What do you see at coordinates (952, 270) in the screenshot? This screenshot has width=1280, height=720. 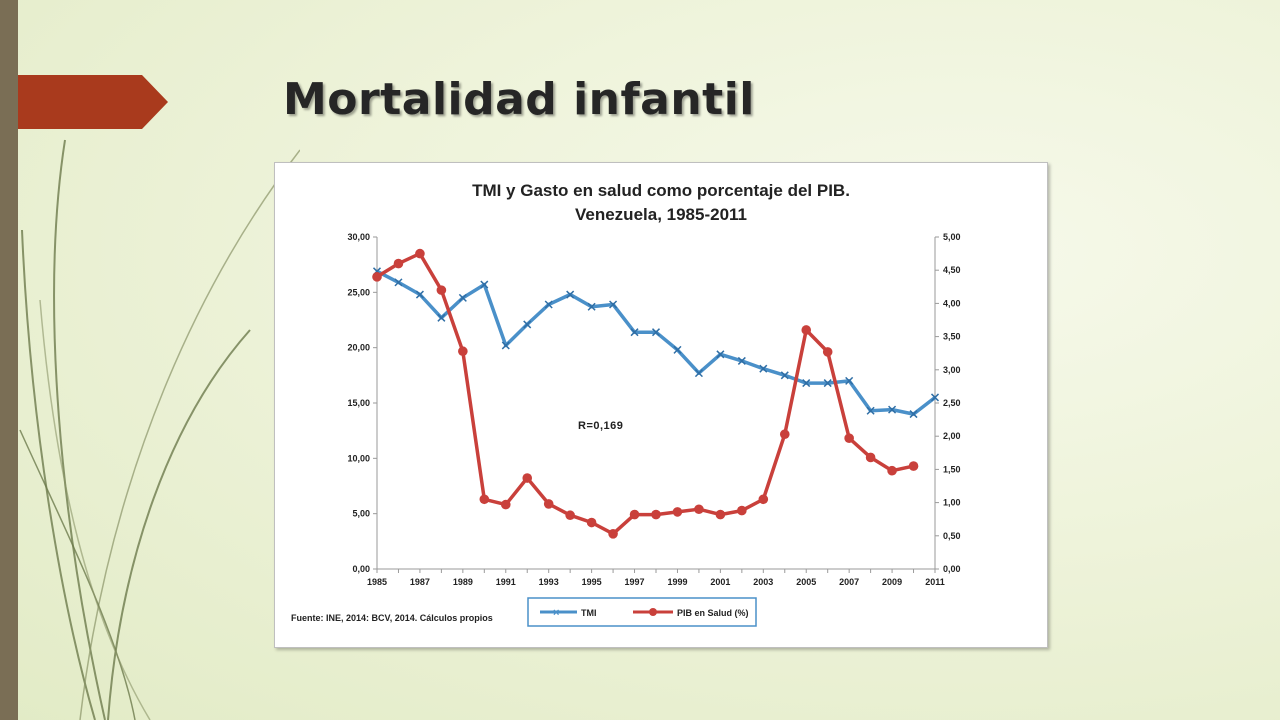 I see `right-y-tick-label: 4,50` at bounding box center [952, 270].